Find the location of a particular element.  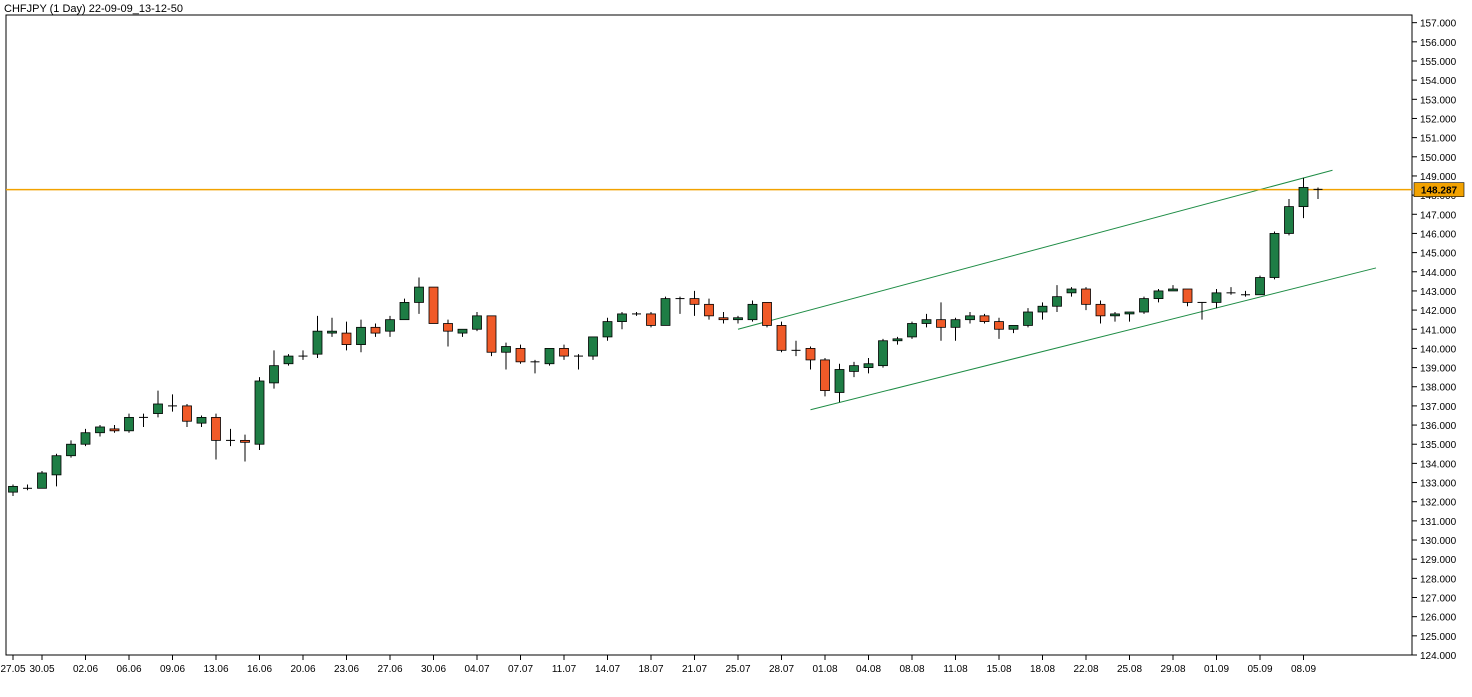

x-tick-label: 28.07 is located at coordinates (781, 669).